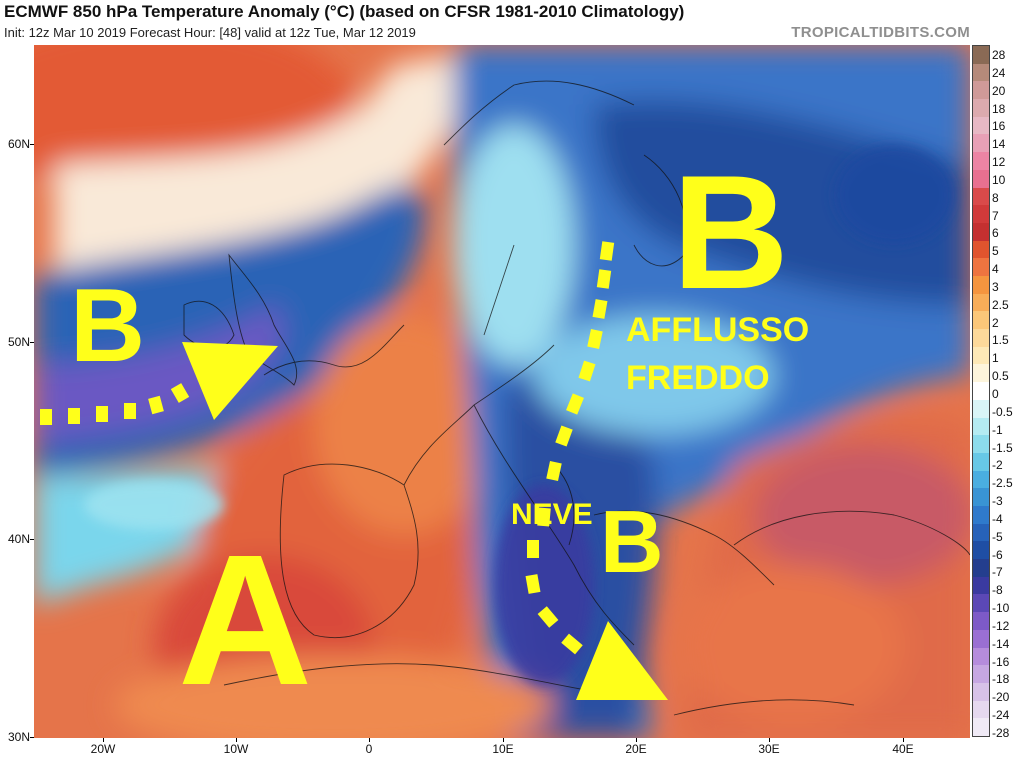 This screenshot has width=1024, height=757. What do you see at coordinates (997, 536) in the screenshot?
I see `colorbar-label: -5` at bounding box center [997, 536].